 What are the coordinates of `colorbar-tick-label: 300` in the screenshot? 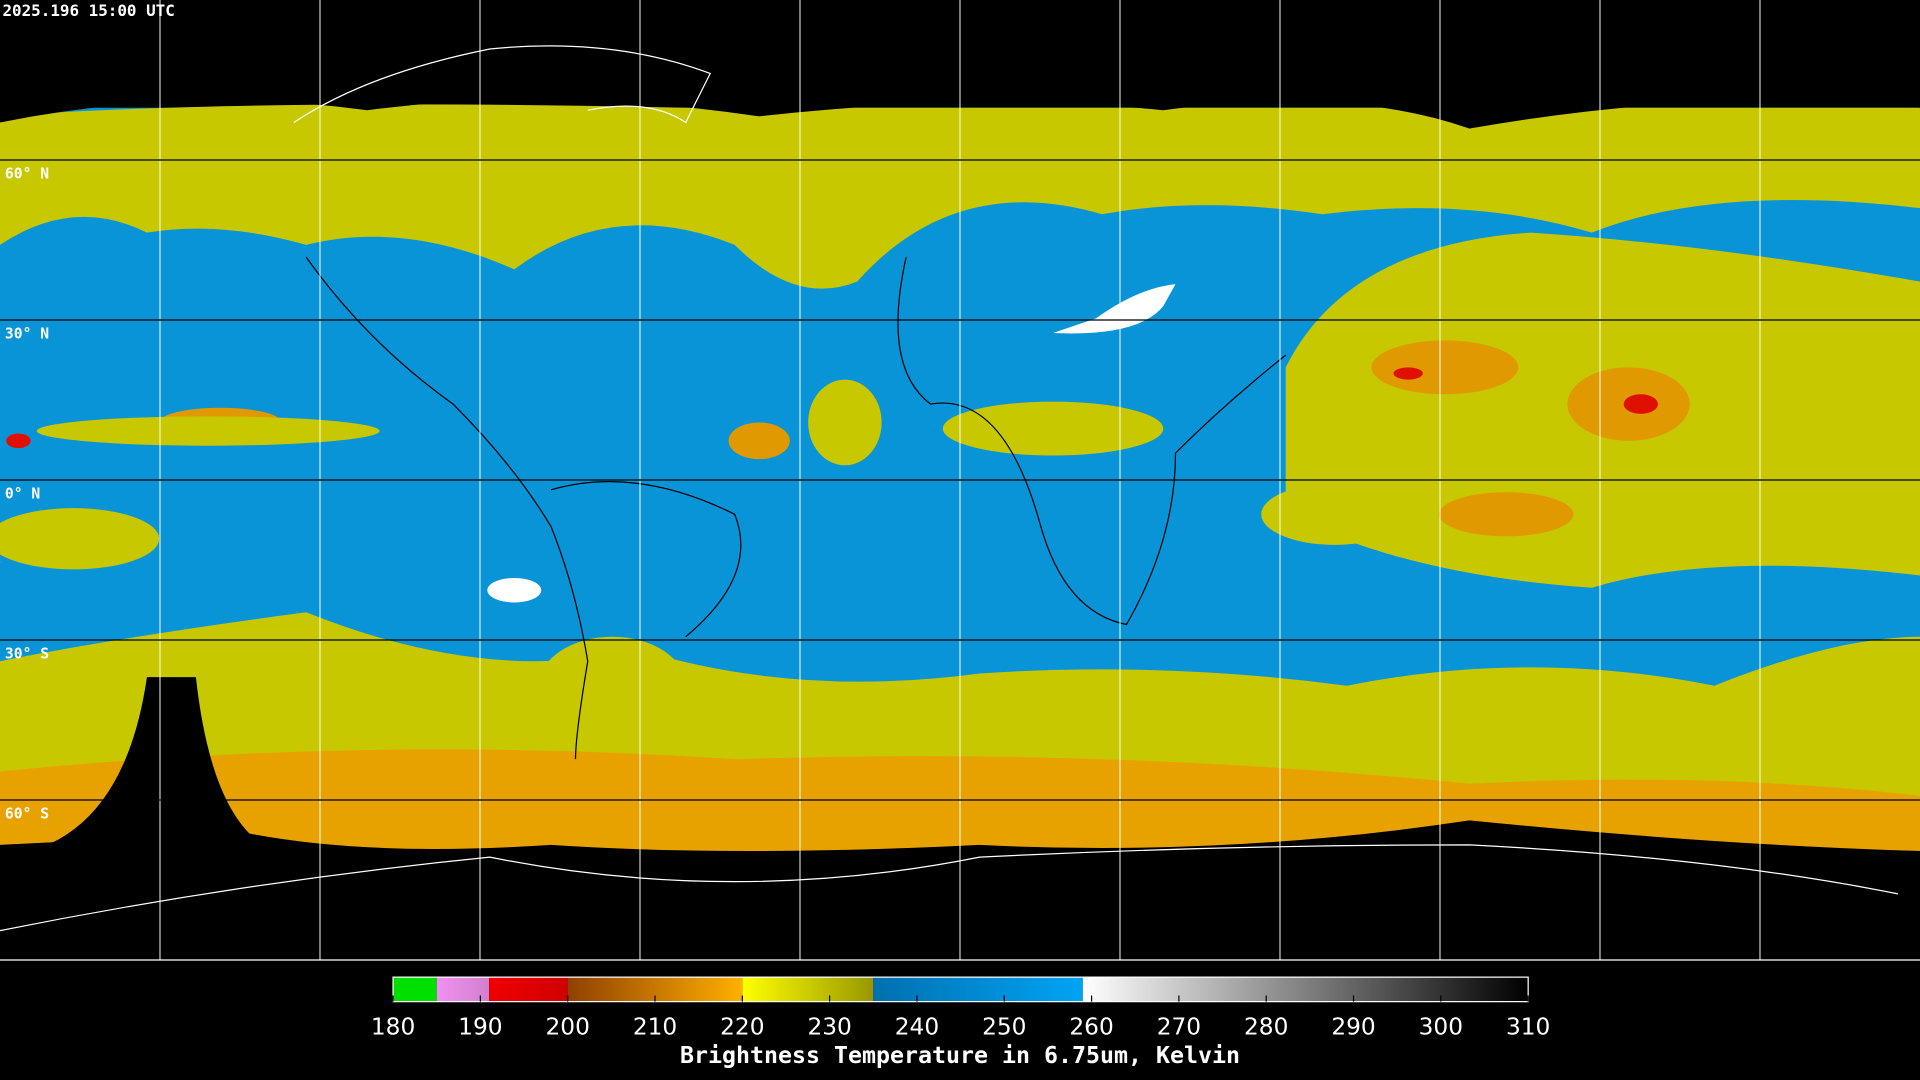 It's located at (1441, 1027).